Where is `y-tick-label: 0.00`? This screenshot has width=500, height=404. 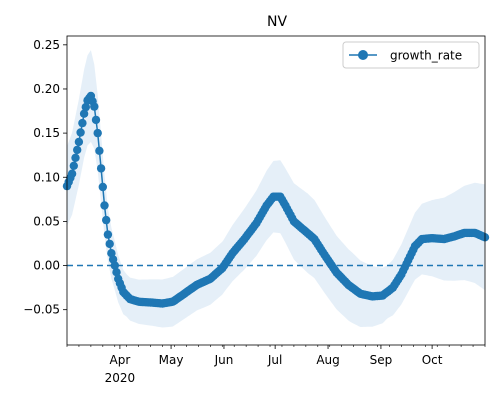 y-tick-label: 0.00 is located at coordinates (46, 266).